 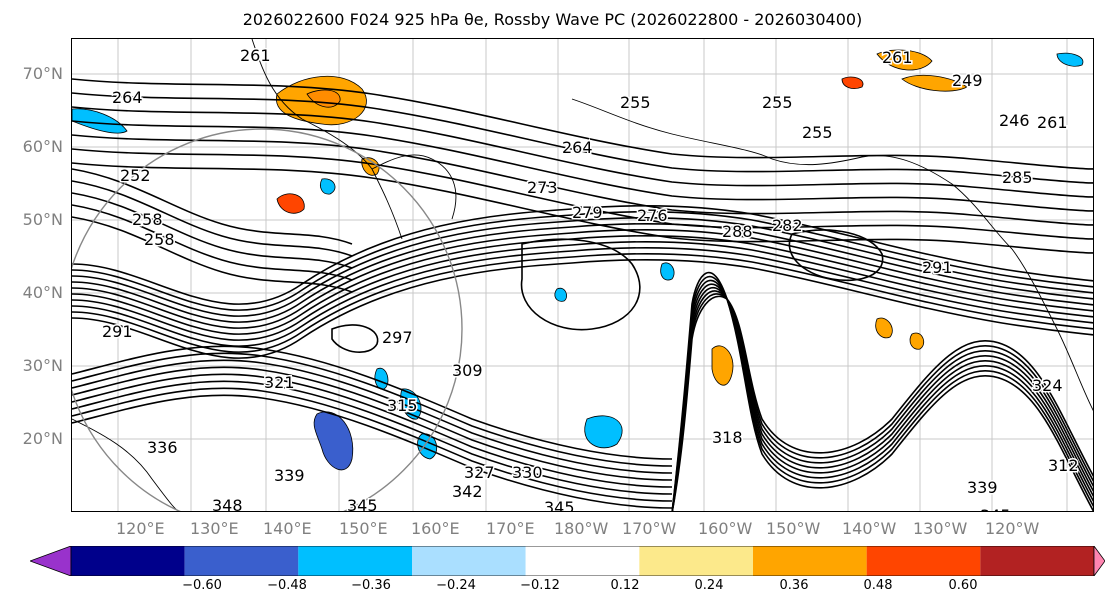 What do you see at coordinates (878, 585) in the screenshot?
I see `colorbar-tick: 0.48` at bounding box center [878, 585].